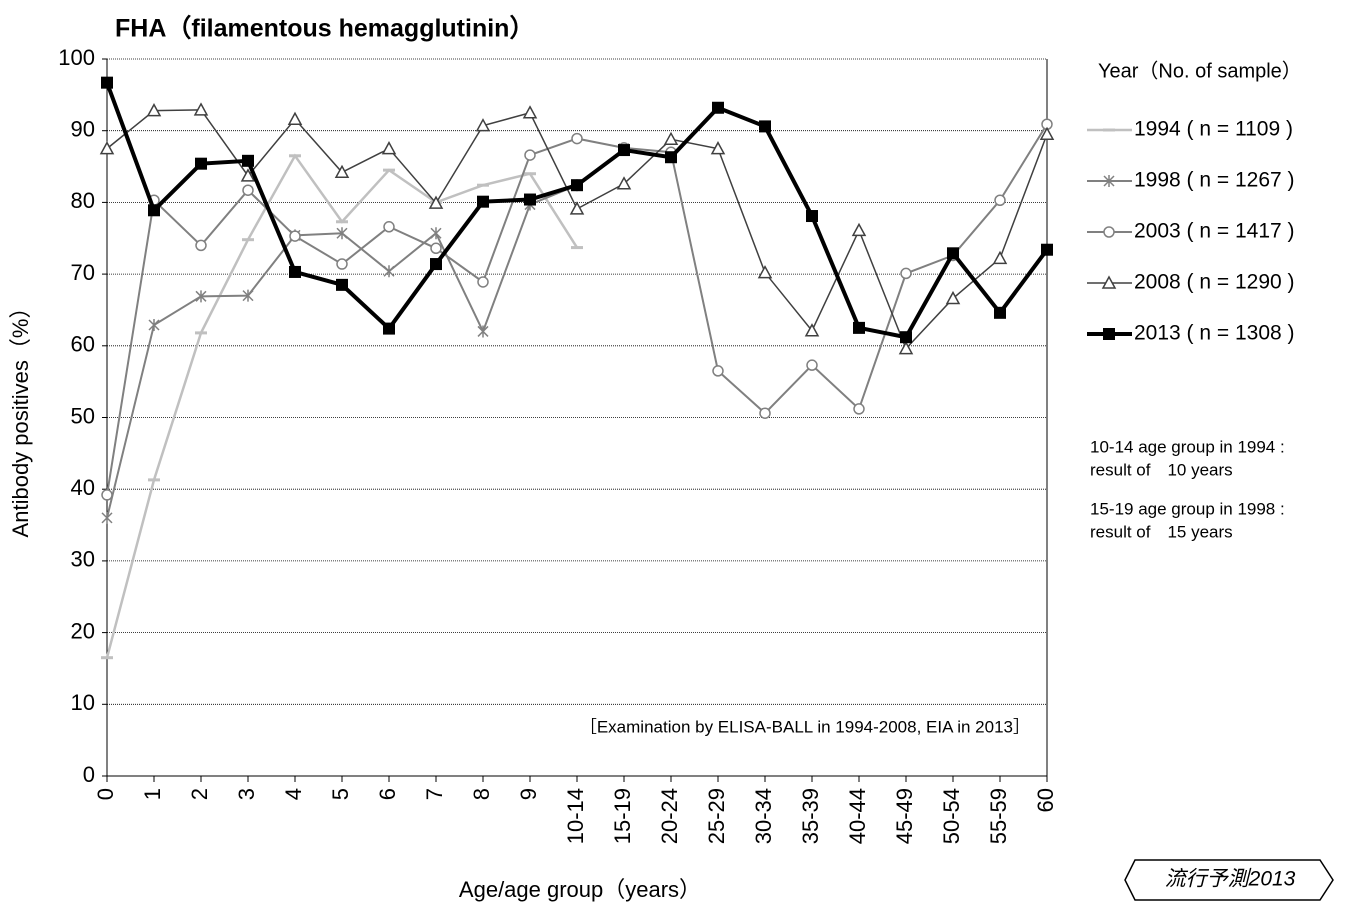 This screenshot has height=906, width=1349. I want to click on x-tick-label: 30-34, so click(763, 816).